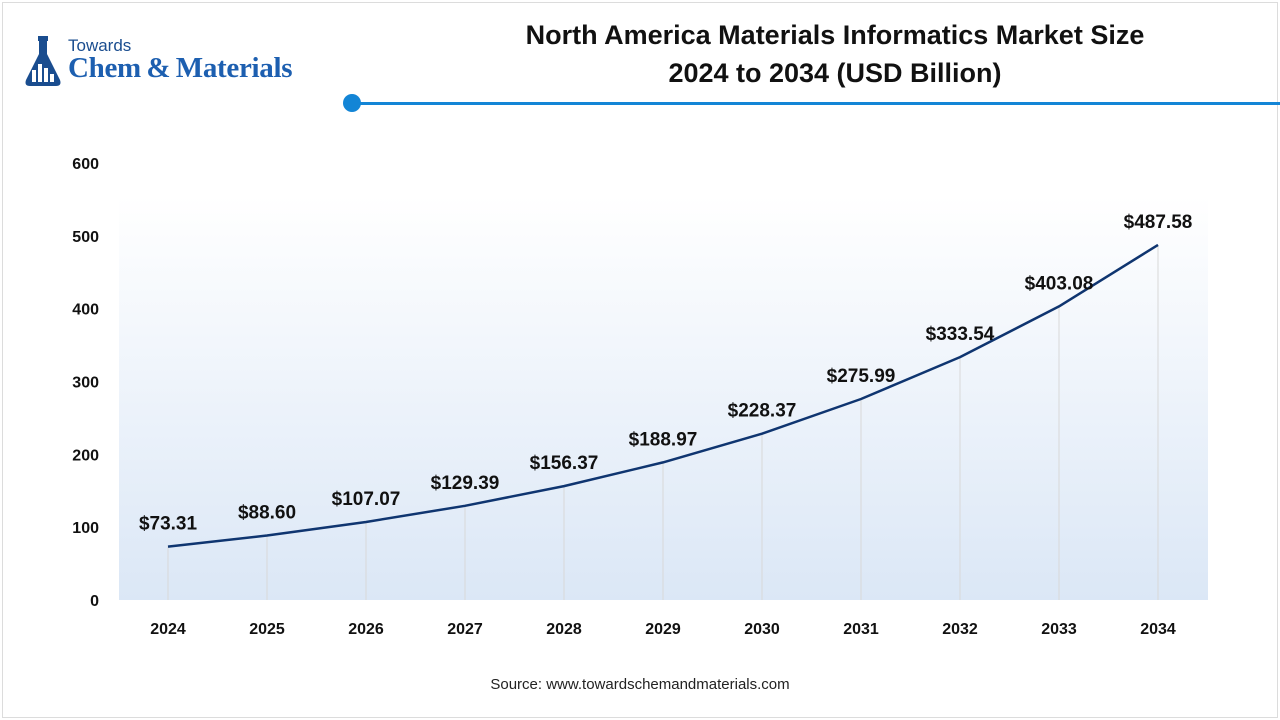 This screenshot has width=1280, height=720. I want to click on x-tick-label: 2025, so click(267, 629).